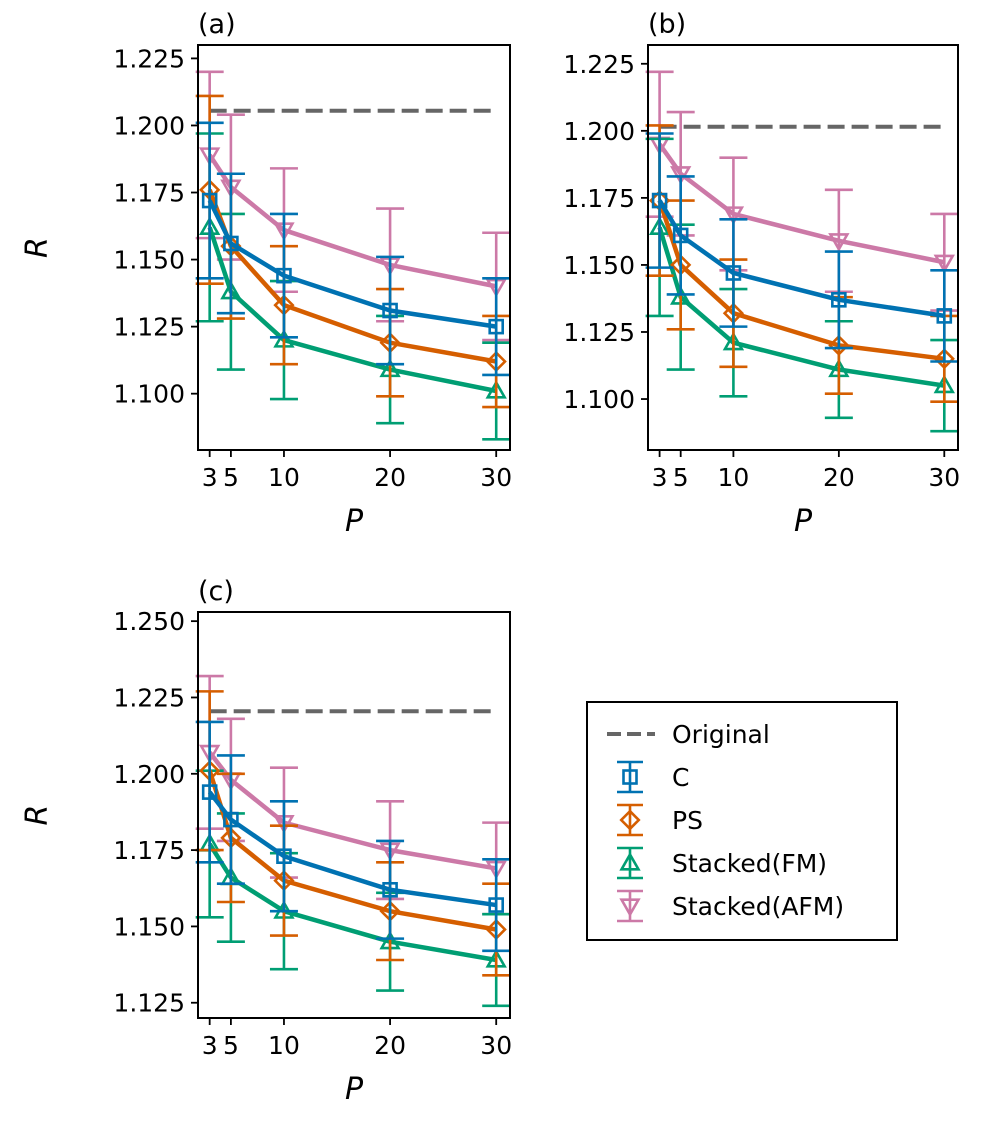  Describe the element at coordinates (149, 621) in the screenshot. I see `y-tick-label: 1.250` at that location.